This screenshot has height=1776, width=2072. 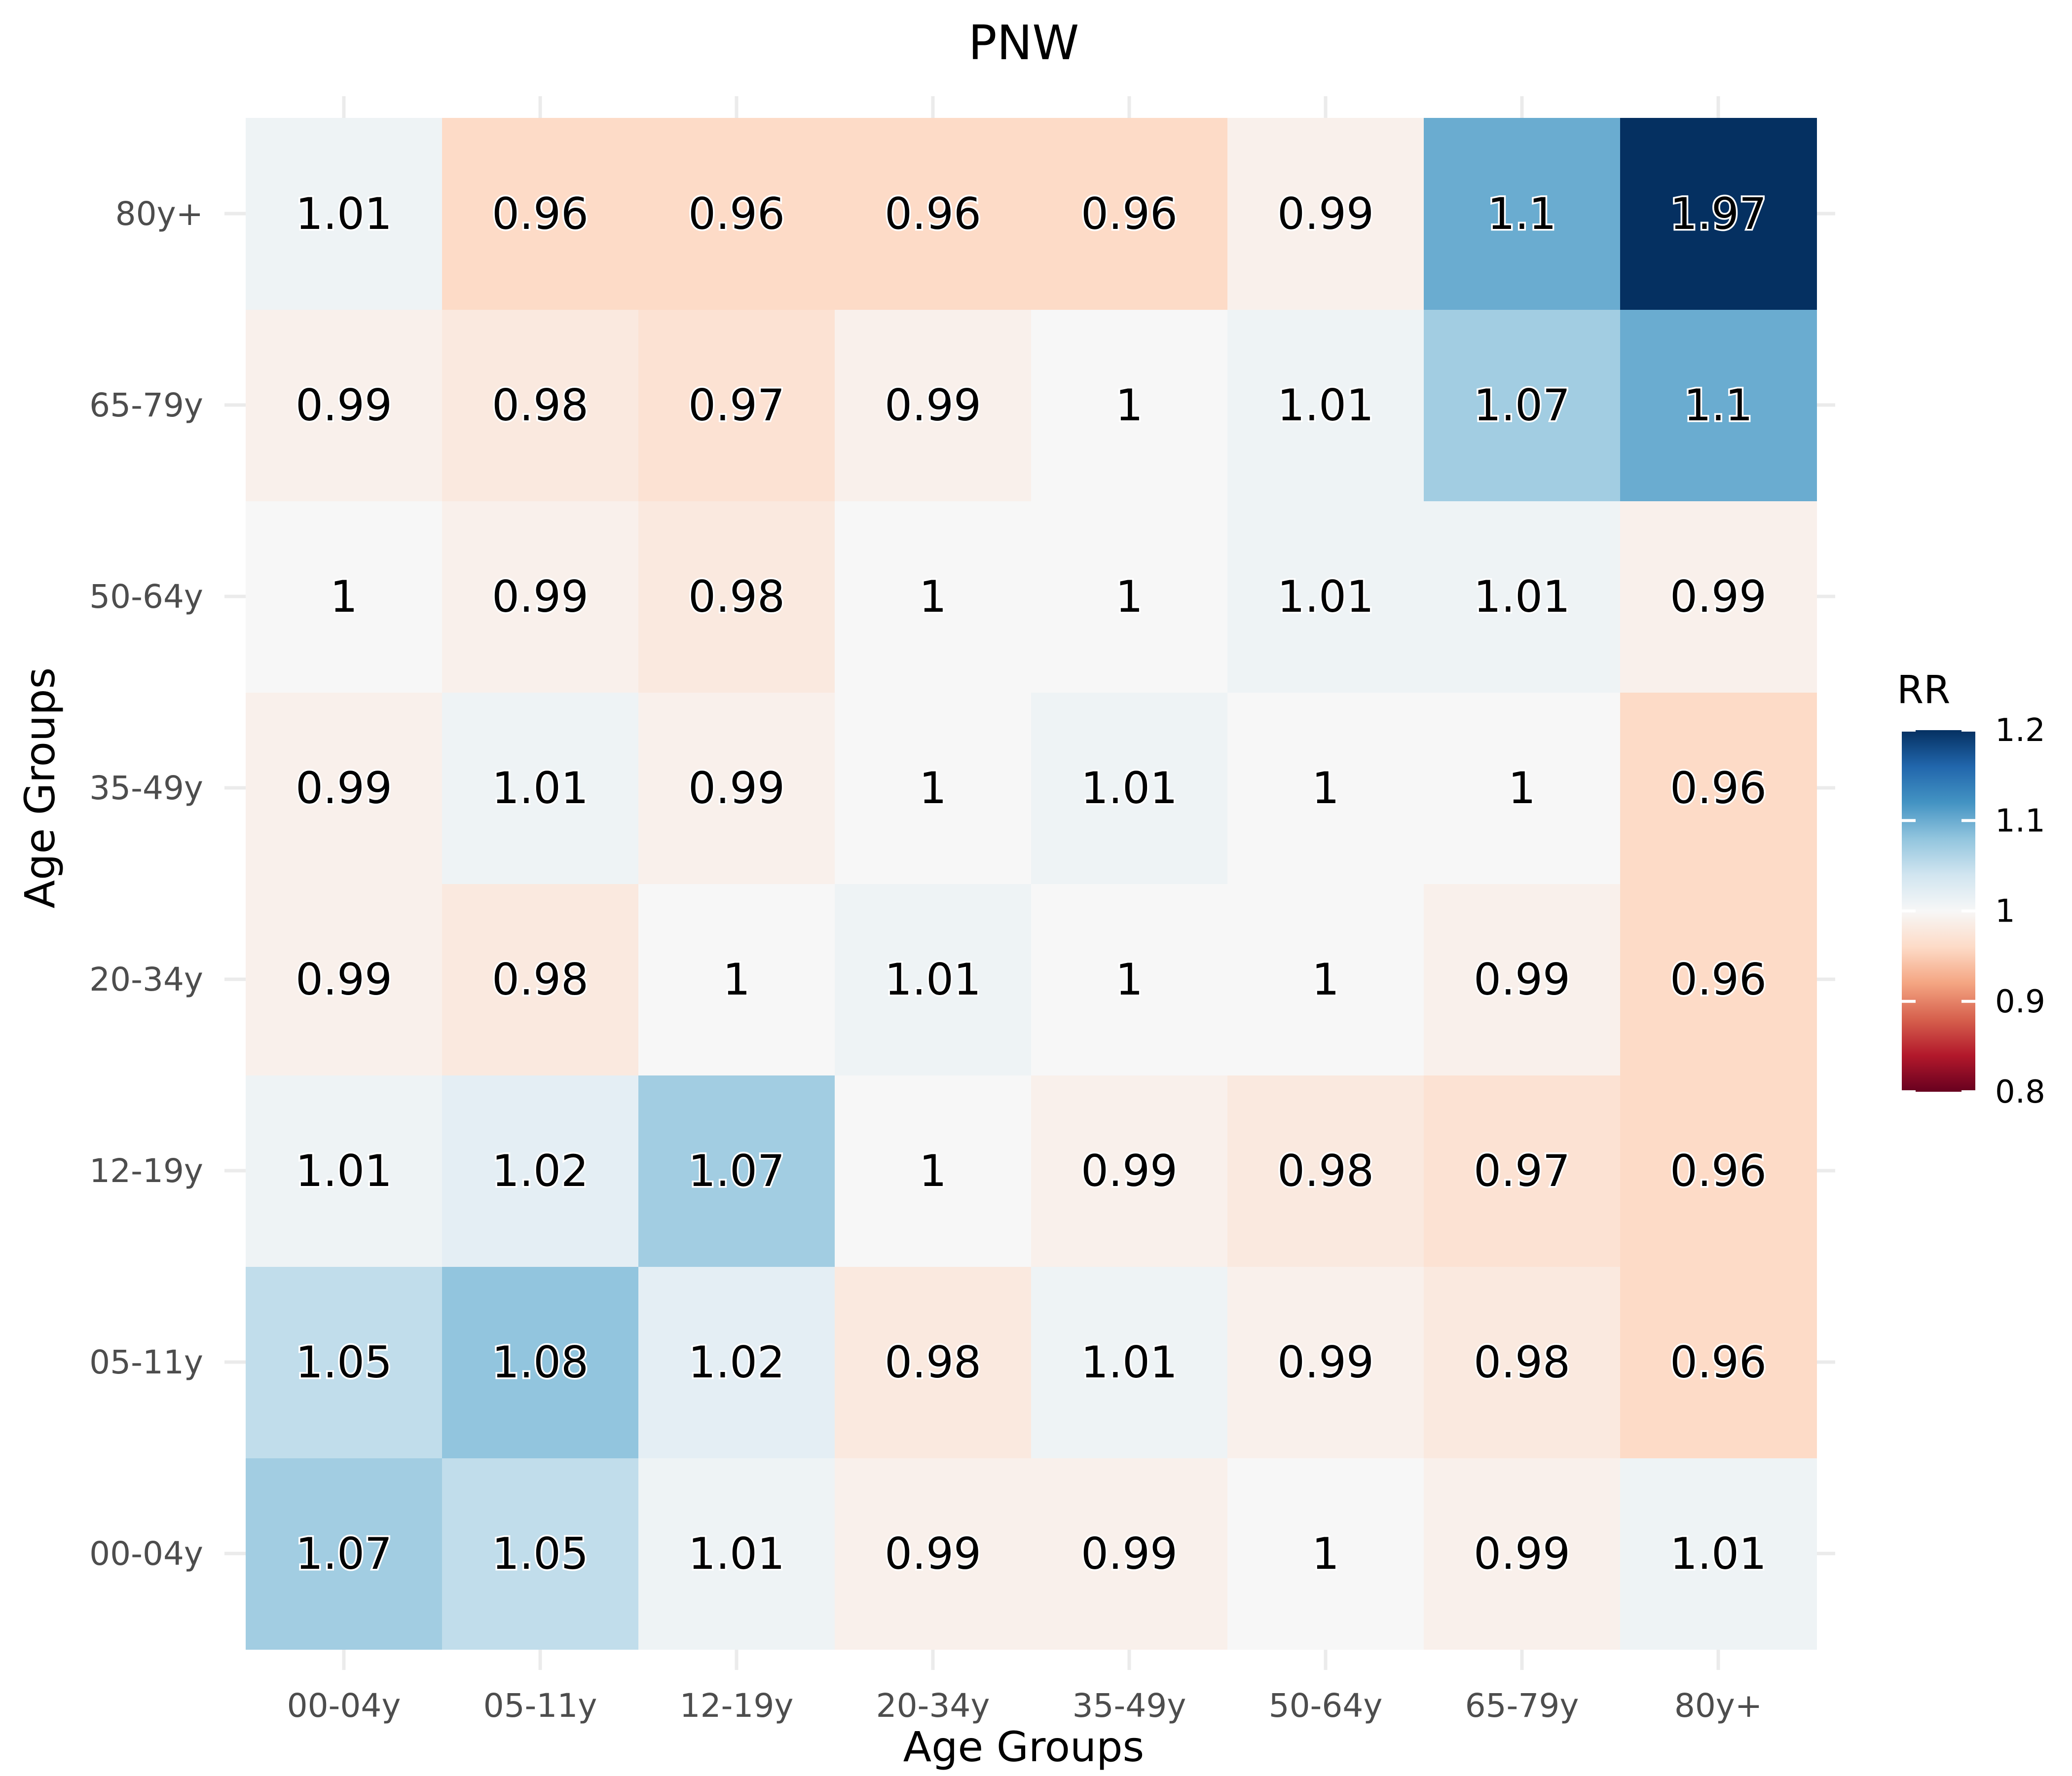 What do you see at coordinates (737, 1706) in the screenshot?
I see `x-tick-label: 12-19y` at bounding box center [737, 1706].